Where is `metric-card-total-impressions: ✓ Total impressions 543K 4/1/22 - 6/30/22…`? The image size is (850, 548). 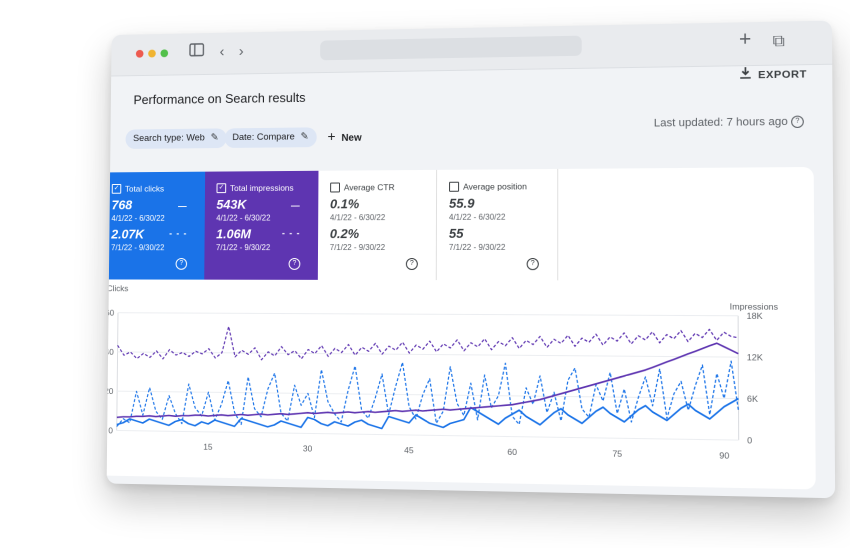 metric-card-total-impressions: ✓ Total impressions 543K 4/1/22 - 6/30/22… is located at coordinates (261, 225).